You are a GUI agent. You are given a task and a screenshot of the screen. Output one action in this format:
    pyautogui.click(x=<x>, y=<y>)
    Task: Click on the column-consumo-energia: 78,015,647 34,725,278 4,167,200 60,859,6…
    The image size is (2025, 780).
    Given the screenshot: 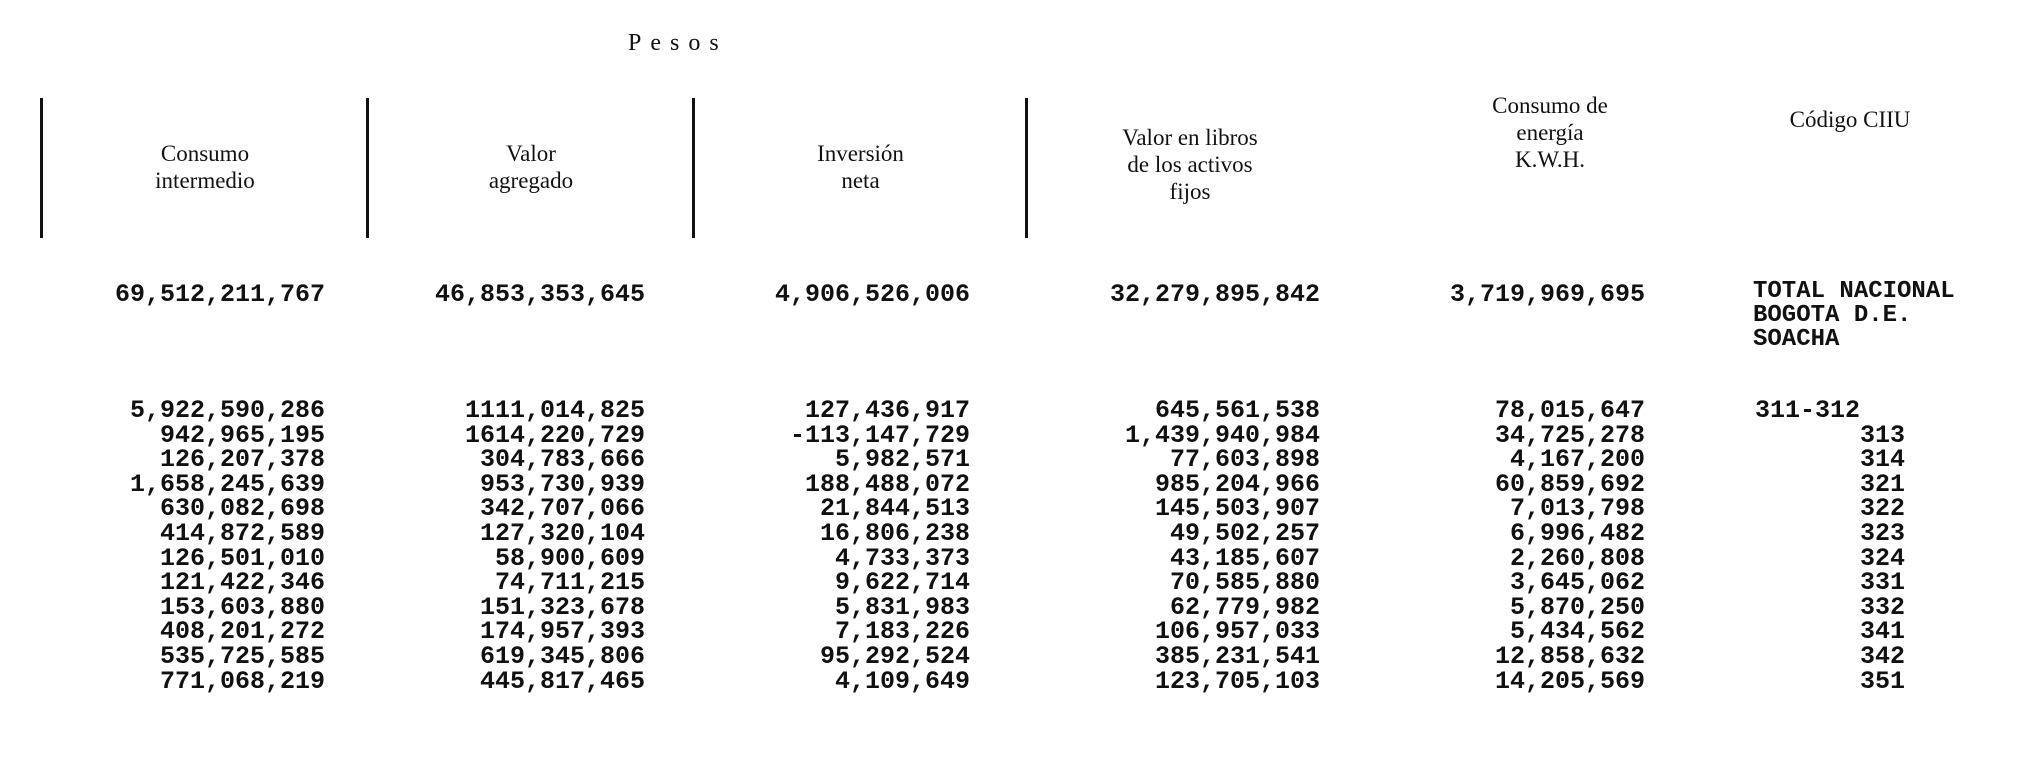 What is the action you would take?
    pyautogui.click(x=1532, y=546)
    